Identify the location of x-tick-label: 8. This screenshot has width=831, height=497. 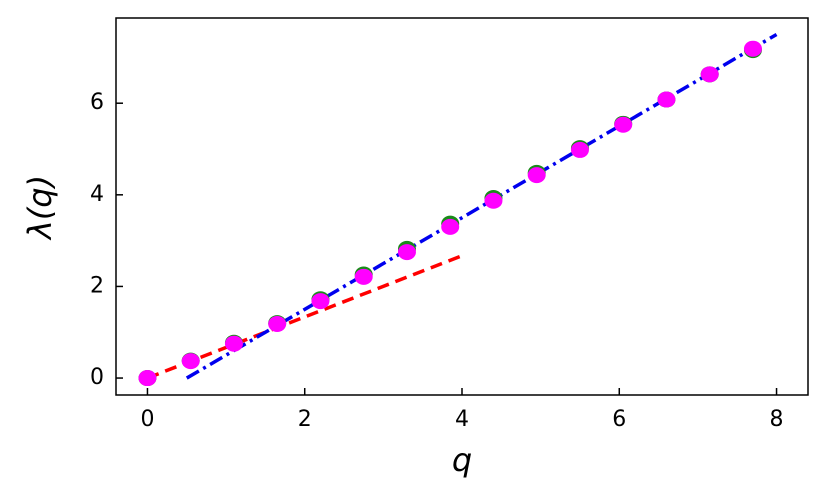
(777, 419).